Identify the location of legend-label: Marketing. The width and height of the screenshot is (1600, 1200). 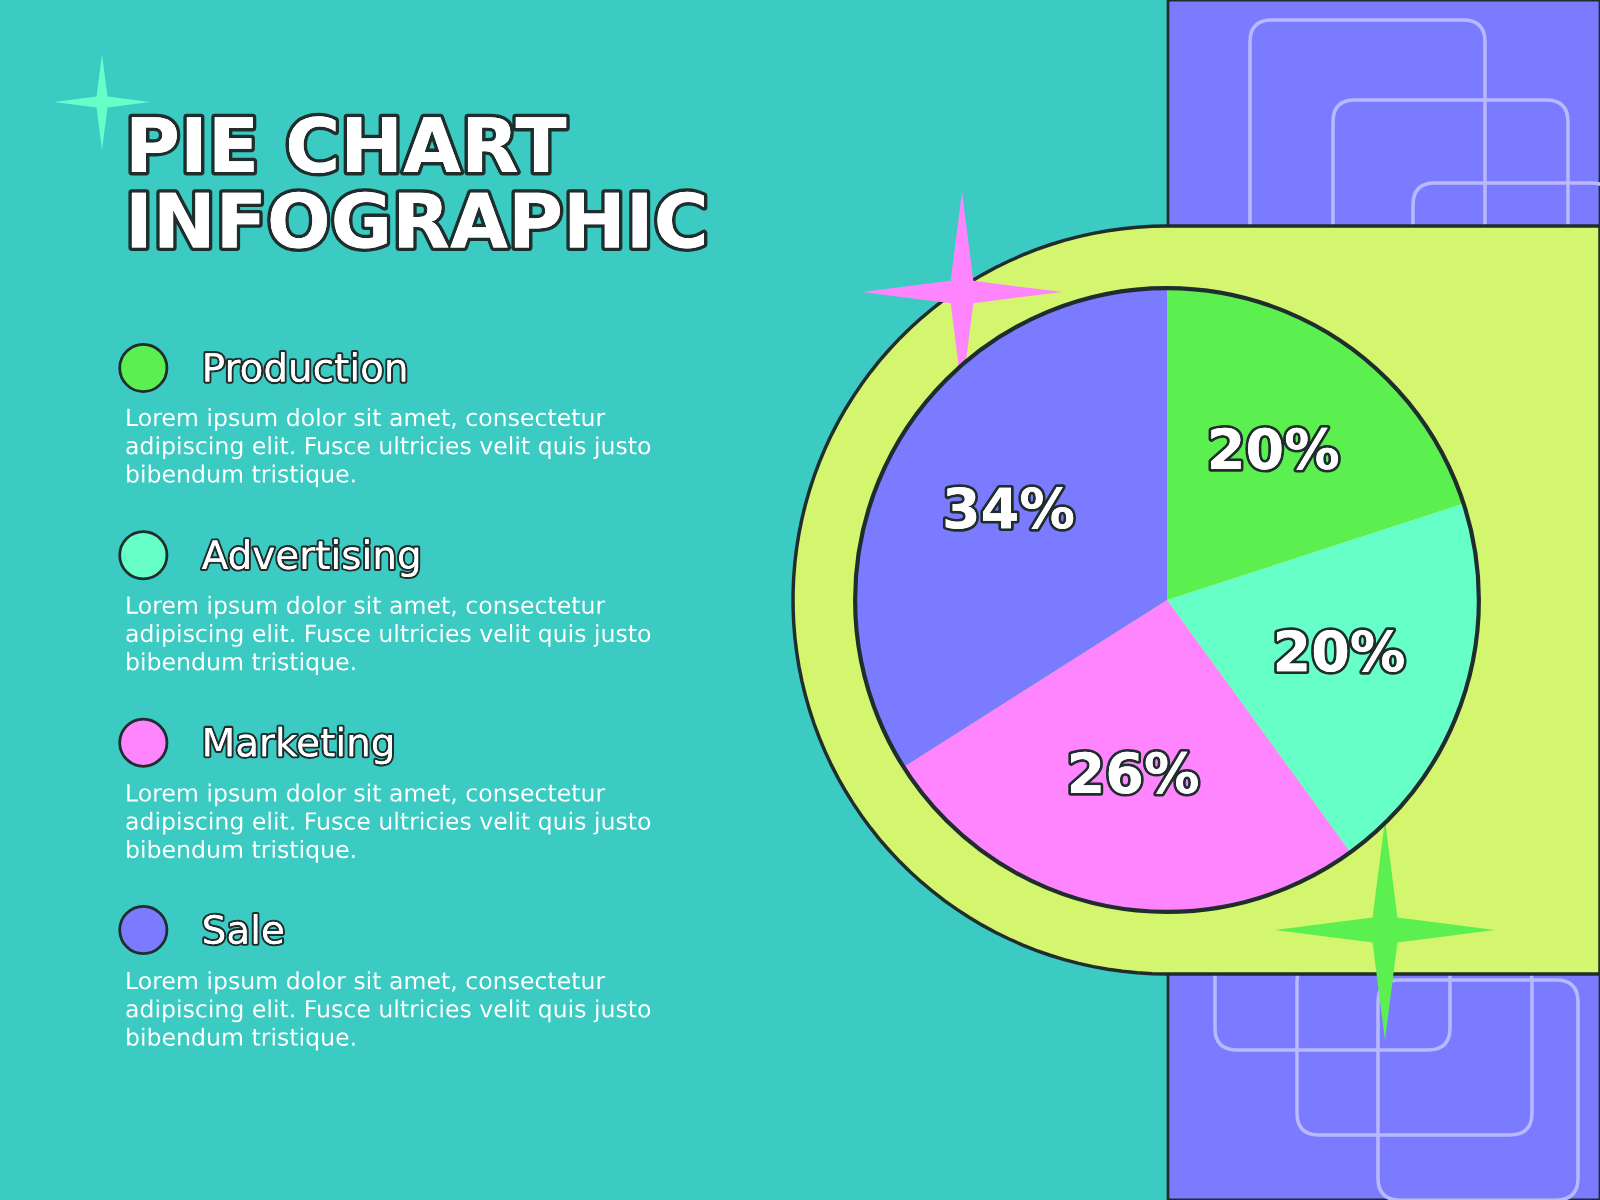
(298, 745).